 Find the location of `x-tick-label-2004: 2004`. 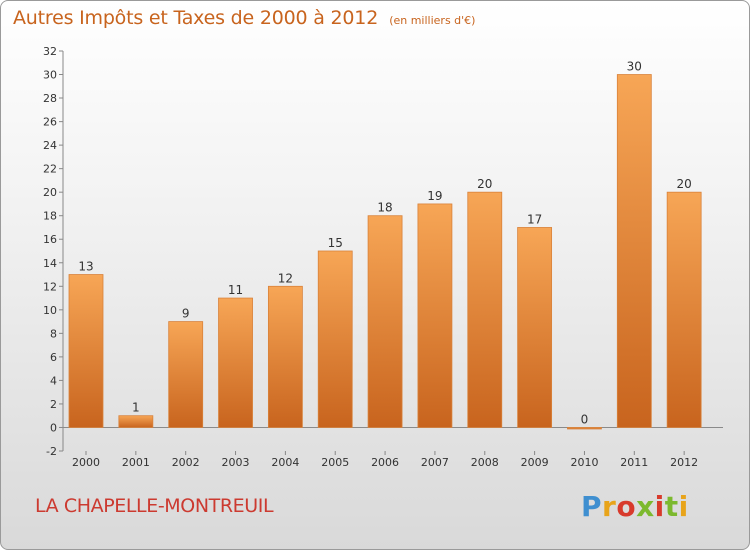

x-tick-label-2004: 2004 is located at coordinates (285, 462).